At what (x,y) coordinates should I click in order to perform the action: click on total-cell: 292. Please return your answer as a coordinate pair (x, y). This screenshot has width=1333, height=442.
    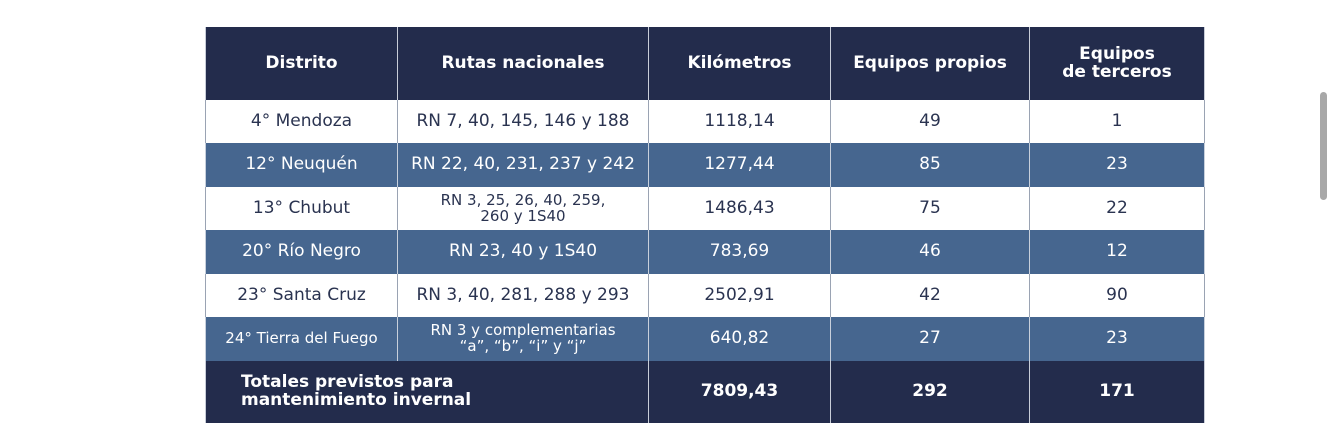
    Looking at the image, I should click on (930, 392).